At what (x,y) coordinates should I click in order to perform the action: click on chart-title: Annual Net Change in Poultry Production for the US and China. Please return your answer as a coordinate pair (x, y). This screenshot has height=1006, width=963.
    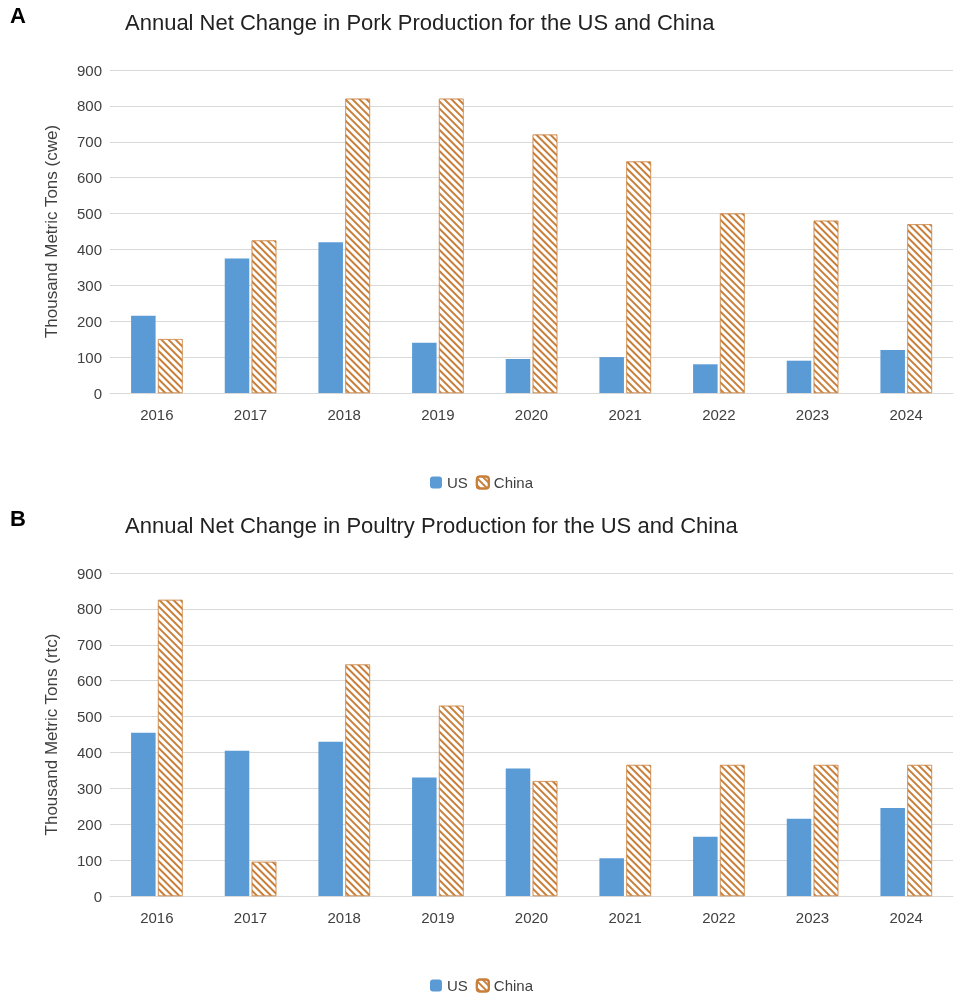
    Looking at the image, I should click on (432, 525).